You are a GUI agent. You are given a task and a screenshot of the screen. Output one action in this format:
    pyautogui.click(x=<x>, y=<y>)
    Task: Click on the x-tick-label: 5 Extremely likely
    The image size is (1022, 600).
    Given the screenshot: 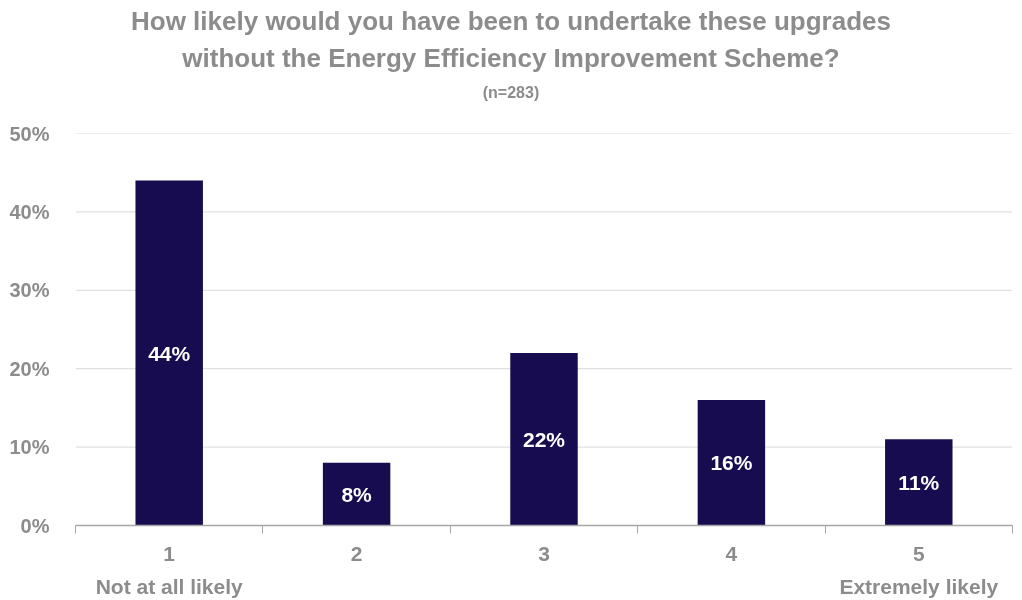 What is the action you would take?
    pyautogui.click(x=919, y=569)
    